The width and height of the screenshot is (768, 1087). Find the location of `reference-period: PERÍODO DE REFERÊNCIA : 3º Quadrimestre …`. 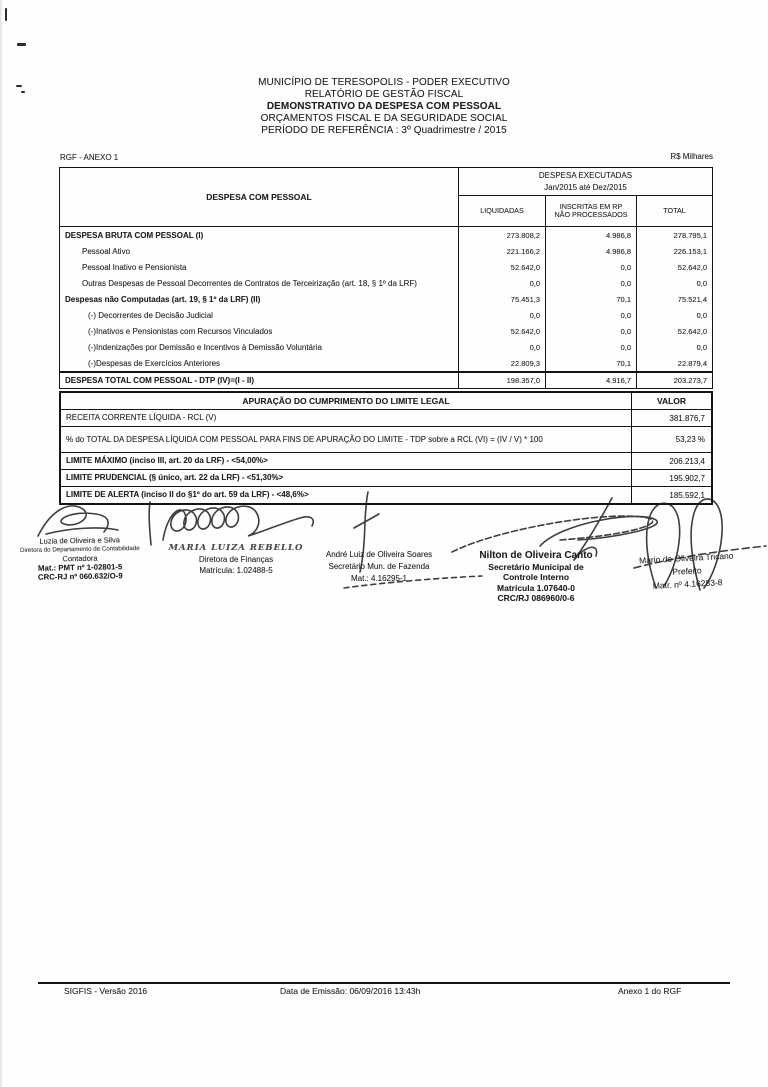

reference-period: PERÍODO DE REFERÊNCIA : 3º Quadrimestre … is located at coordinates (384, 130).